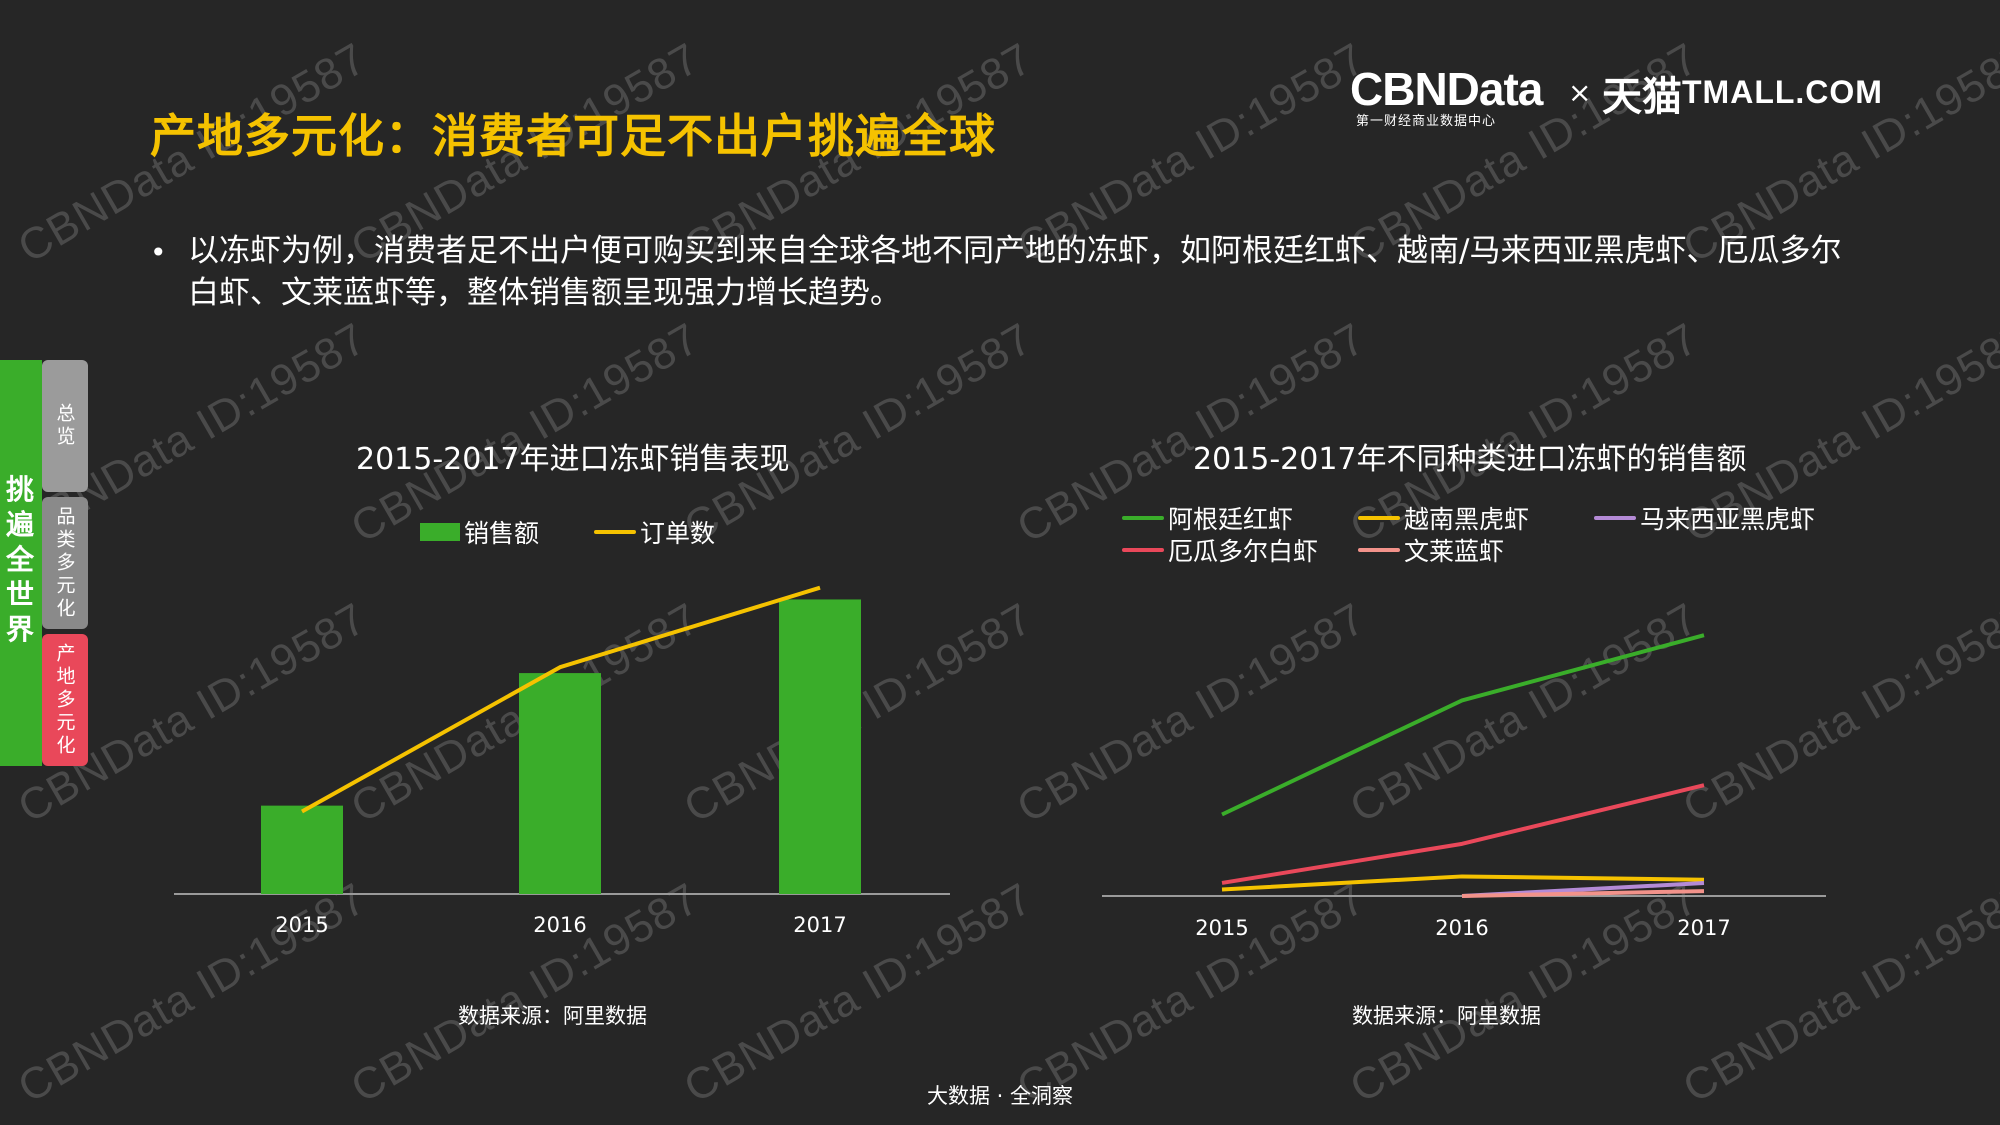 The height and width of the screenshot is (1125, 2000). I want to click on chart2-source: 数据来源：阿里数据, so click(1446, 1016).